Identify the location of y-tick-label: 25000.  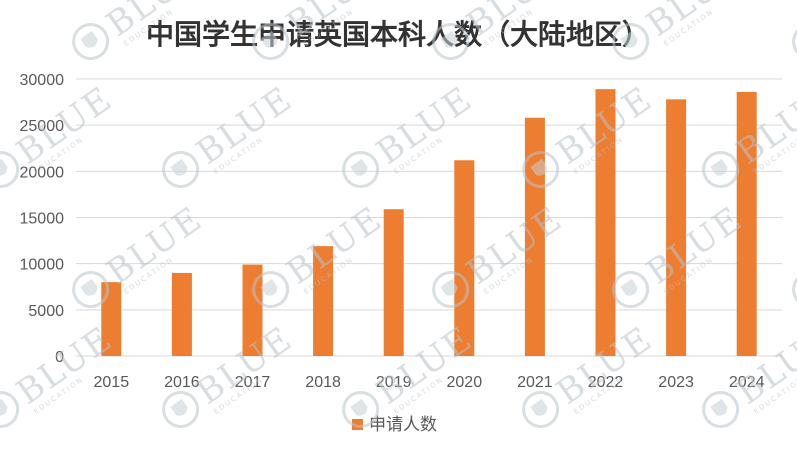
(42, 126).